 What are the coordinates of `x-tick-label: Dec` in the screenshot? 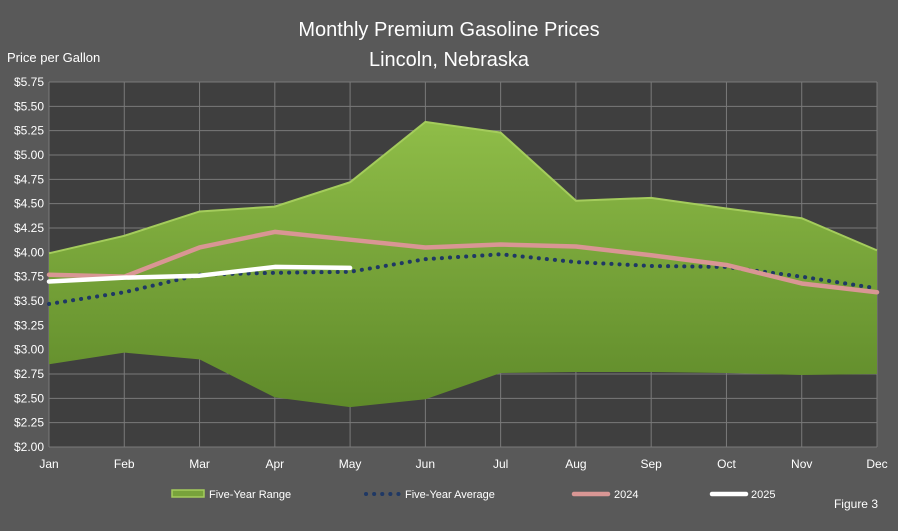 It's located at (876, 464).